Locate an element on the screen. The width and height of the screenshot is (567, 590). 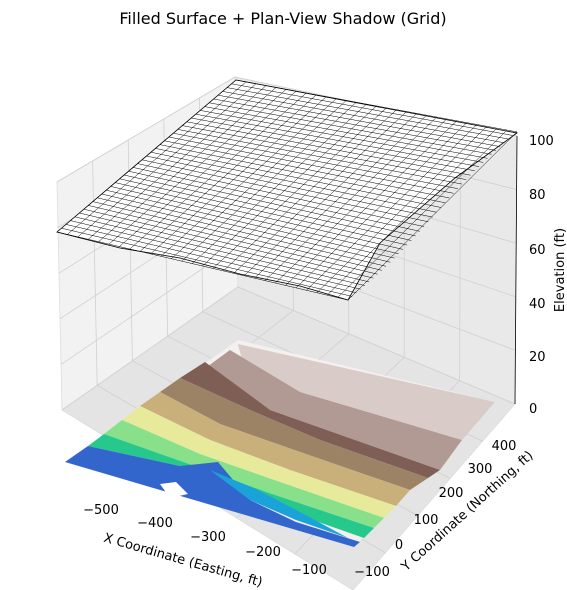
x-tick-label: −300 is located at coordinates (208, 537).